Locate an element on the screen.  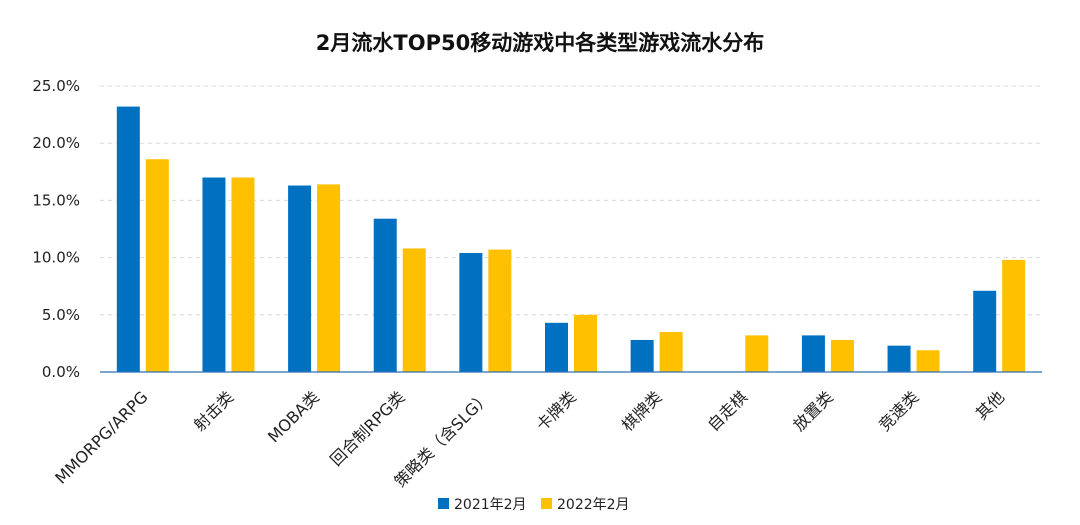
y-tick-label: 0.0% is located at coordinates (61, 372).